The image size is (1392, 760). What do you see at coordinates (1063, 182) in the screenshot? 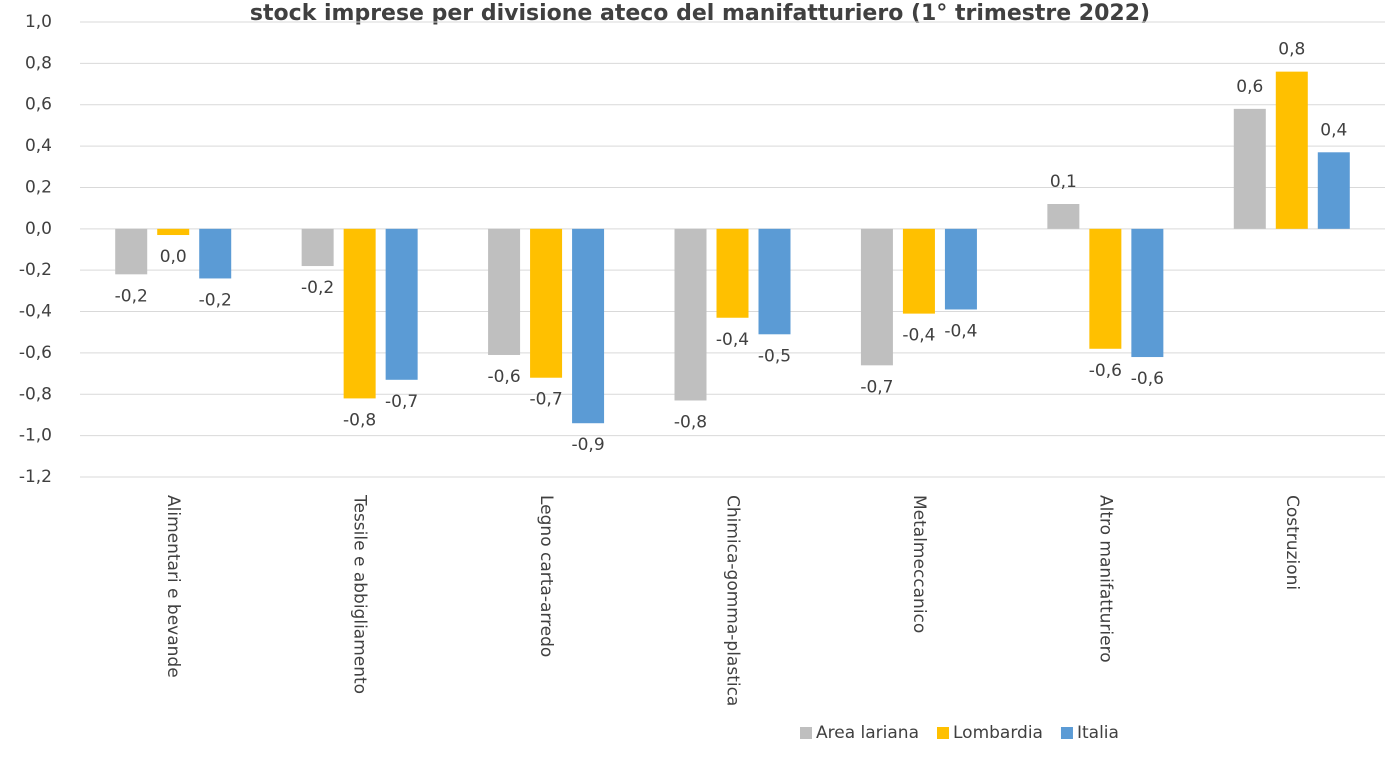
I see `data-label: 0,1` at bounding box center [1063, 182].